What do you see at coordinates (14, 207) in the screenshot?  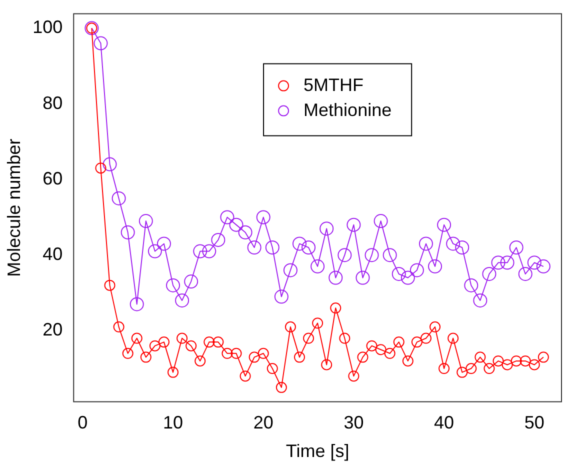 I see `y-axis-title: Molecule number` at bounding box center [14, 207].